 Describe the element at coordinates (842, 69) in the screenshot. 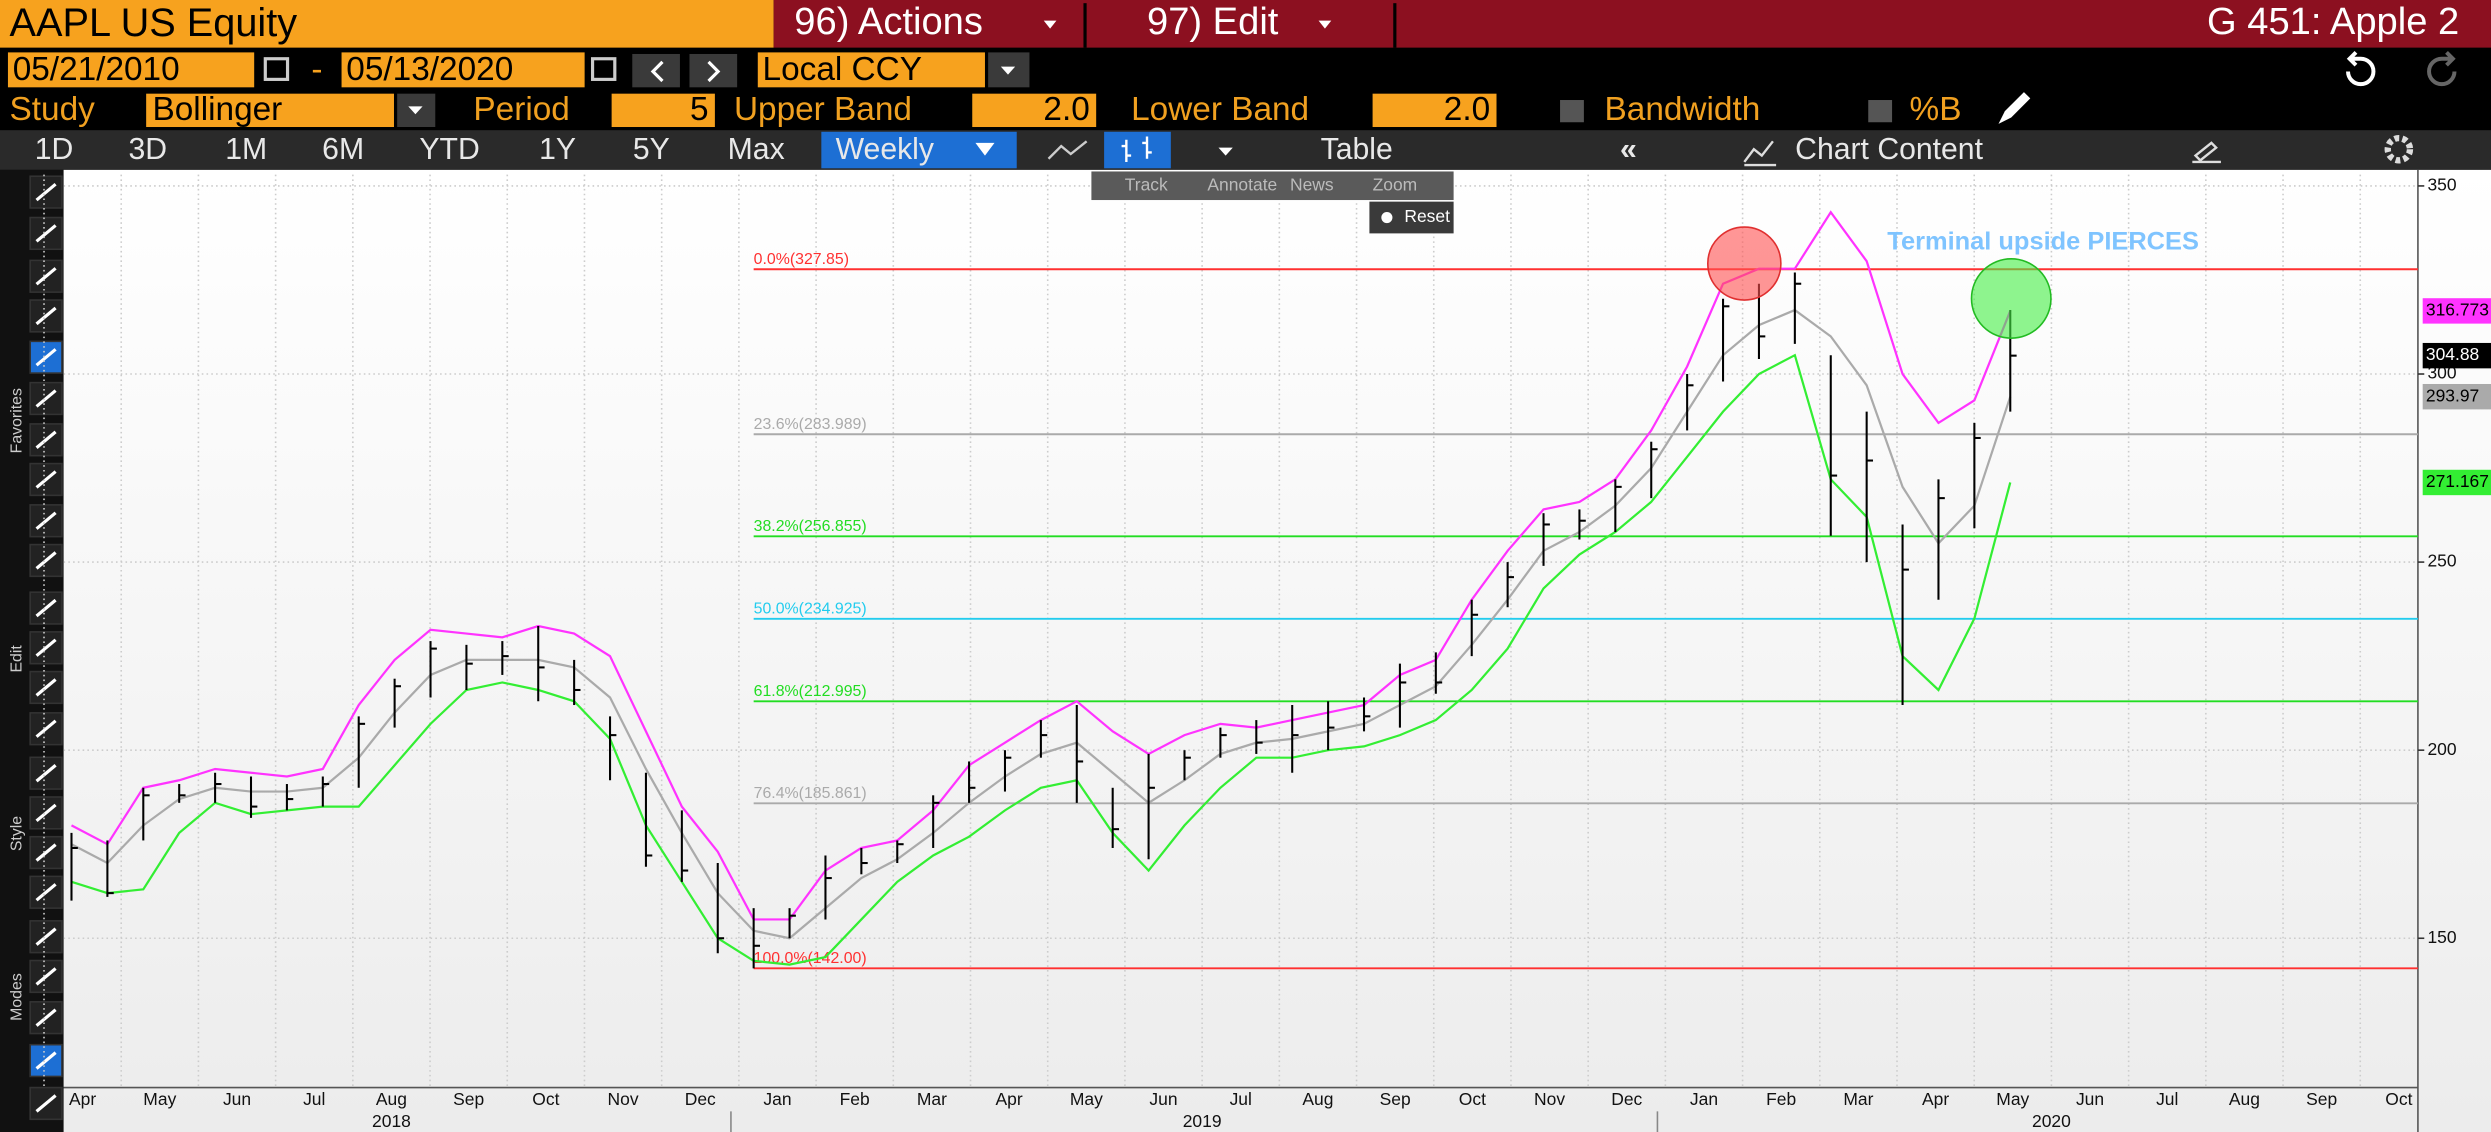

I see `currency: Local CCY` at that location.